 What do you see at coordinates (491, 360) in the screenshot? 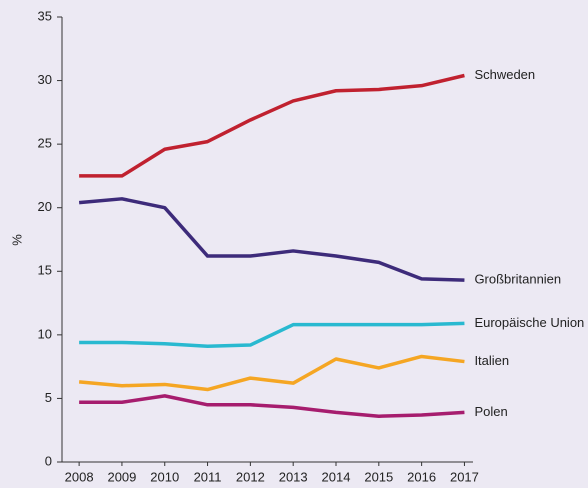
I see `legend-label: Italien` at bounding box center [491, 360].